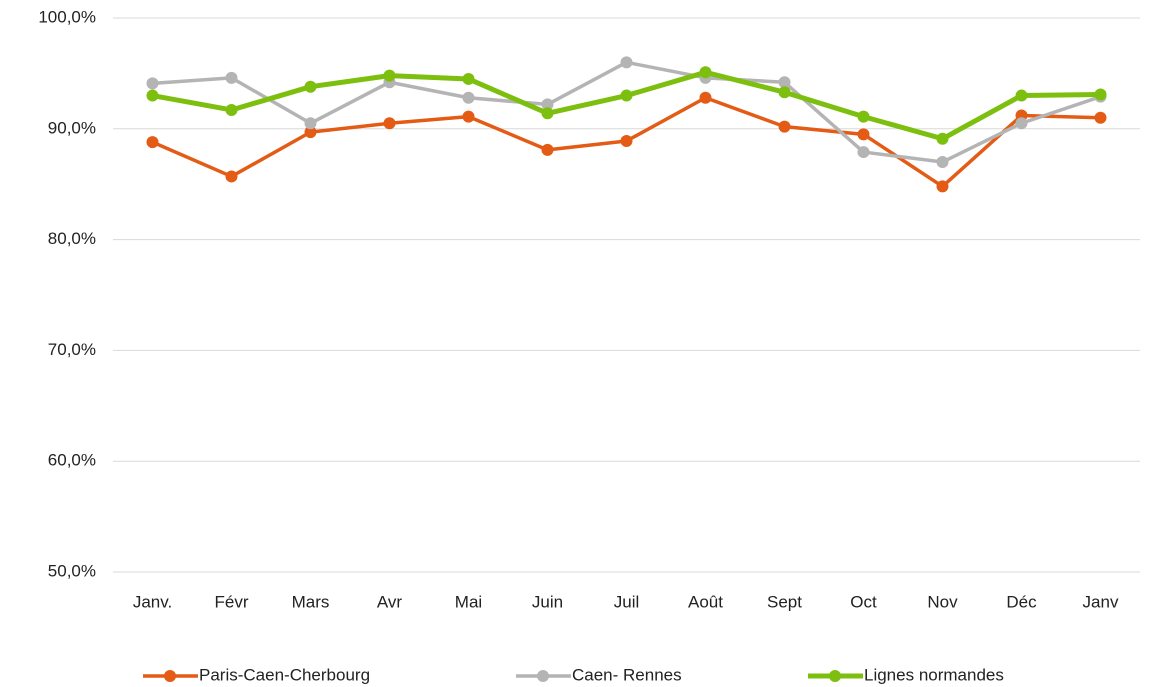 Image resolution: width=1153 pixels, height=687 pixels. What do you see at coordinates (390, 601) in the screenshot?
I see `x-tick-label: Avr` at bounding box center [390, 601].